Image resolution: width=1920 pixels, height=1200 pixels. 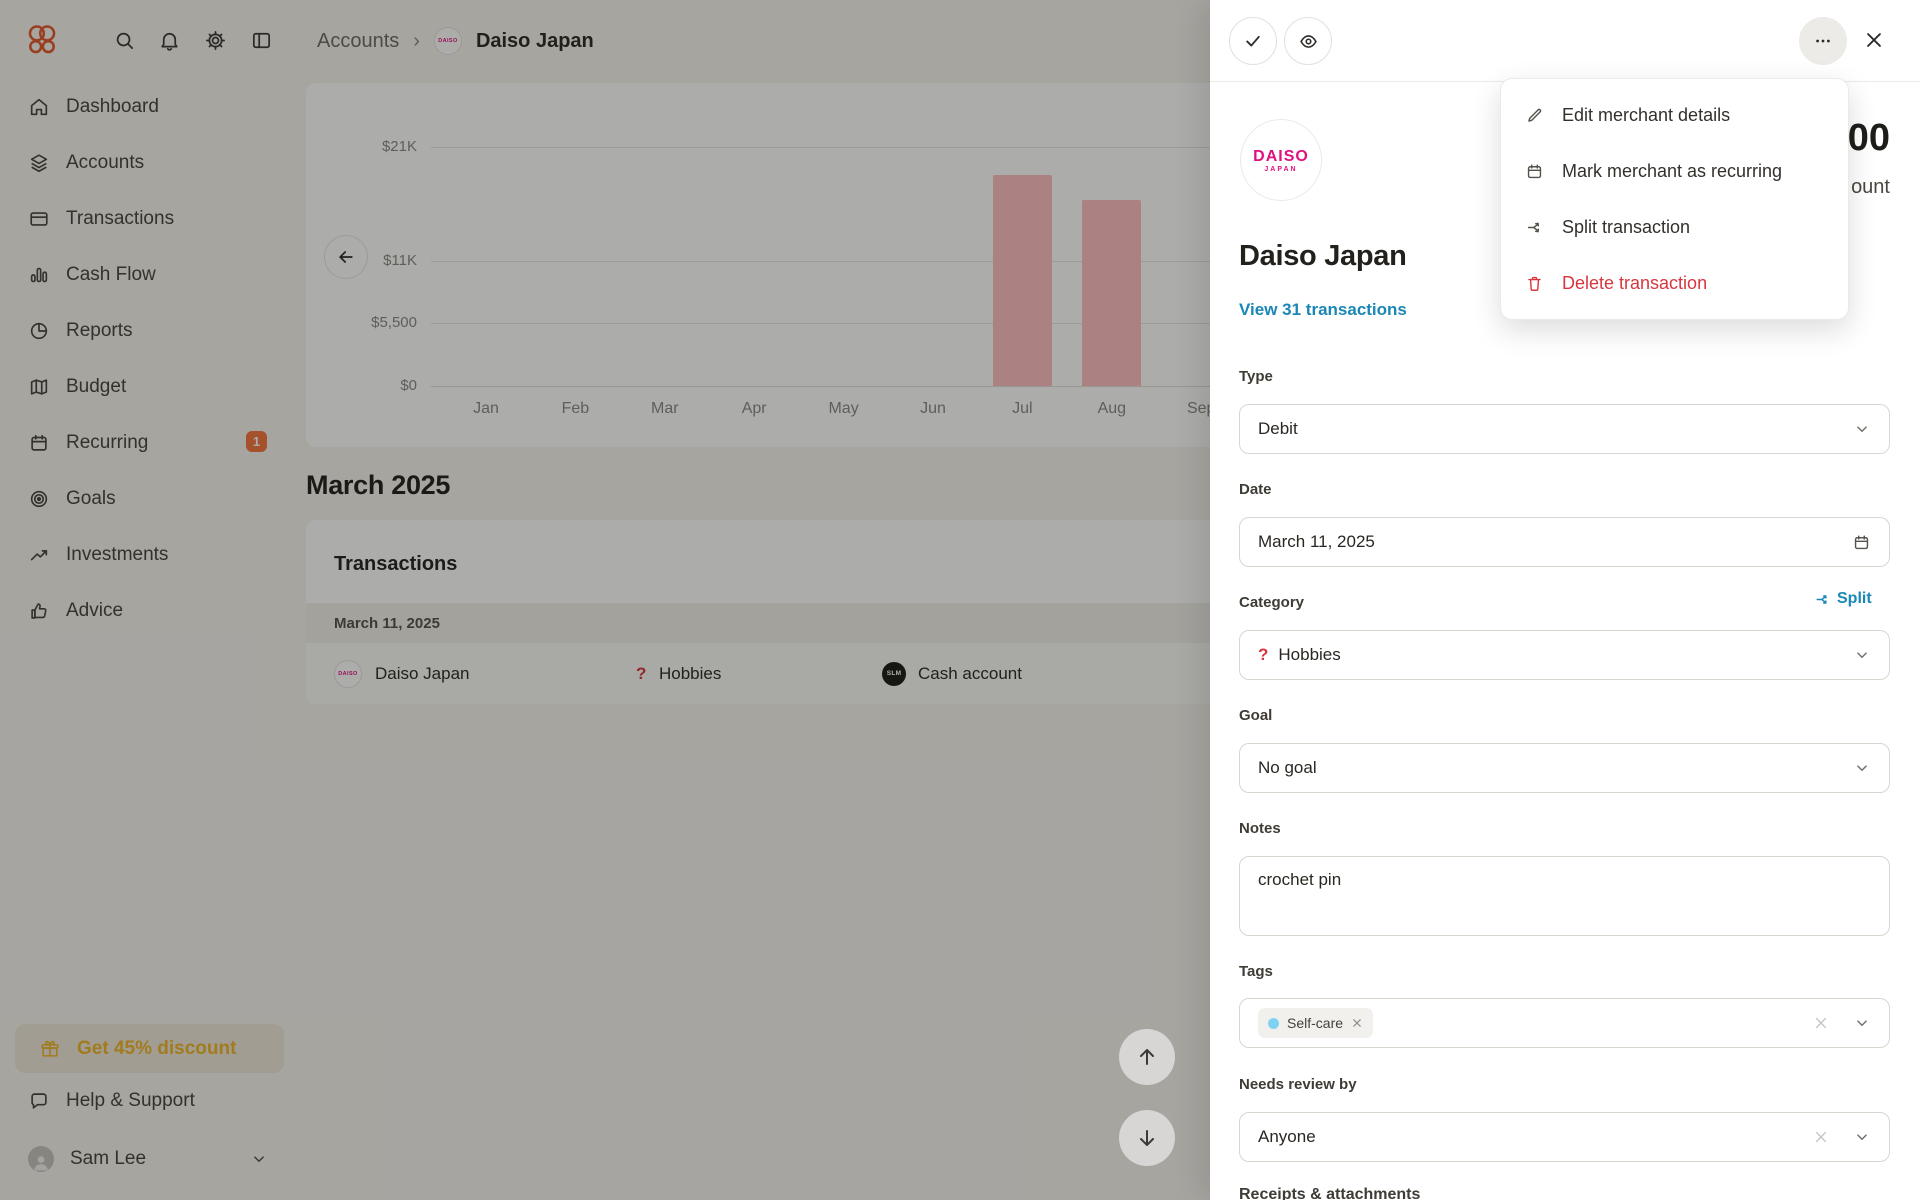 What do you see at coordinates (1564, 655) in the screenshot?
I see `category-select: ? Hobbies` at bounding box center [1564, 655].